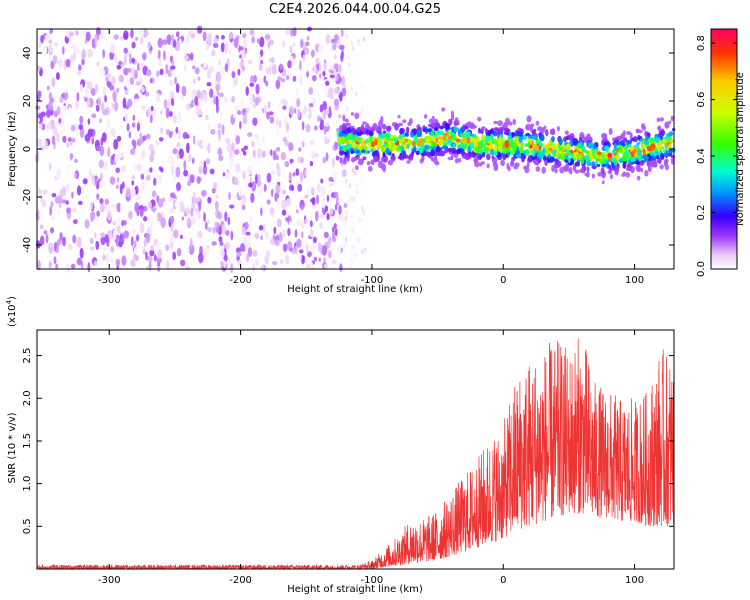 The width and height of the screenshot is (750, 600). What do you see at coordinates (724, 149) in the screenshot?
I see `colorbar-gradient` at bounding box center [724, 149].